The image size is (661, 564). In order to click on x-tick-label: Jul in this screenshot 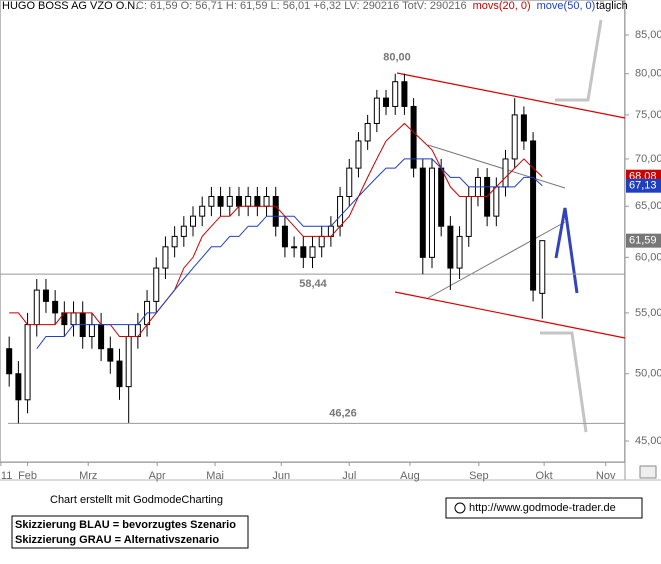, I will do `click(349, 476)`.